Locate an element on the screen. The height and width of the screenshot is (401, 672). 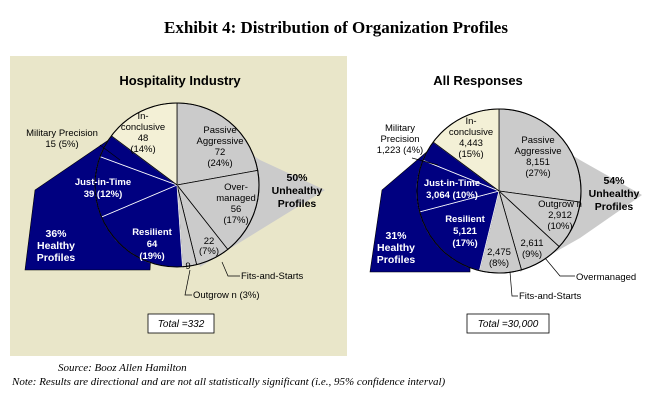
callout-label: Military is located at coordinates (400, 128).